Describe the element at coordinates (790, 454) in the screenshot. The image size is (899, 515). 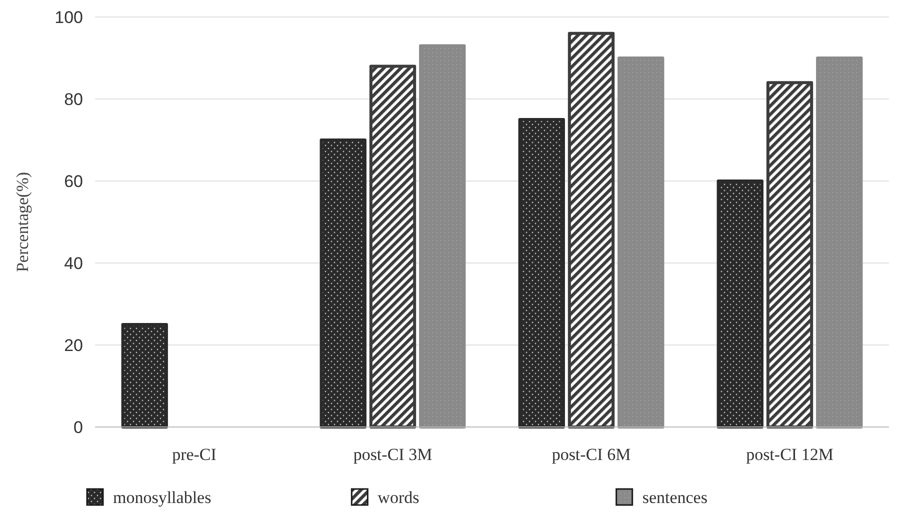
I see `x-tick-label: post-CI 12M` at that location.